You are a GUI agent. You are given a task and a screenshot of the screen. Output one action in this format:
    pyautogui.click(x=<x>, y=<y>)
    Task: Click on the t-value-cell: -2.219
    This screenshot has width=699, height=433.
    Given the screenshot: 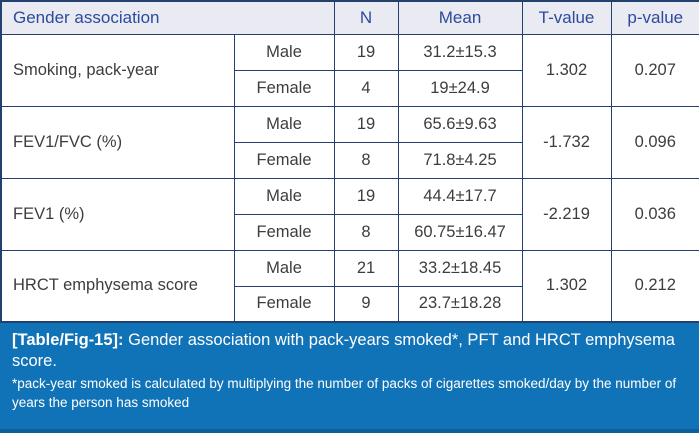 What is the action you would take?
    pyautogui.click(x=566, y=214)
    